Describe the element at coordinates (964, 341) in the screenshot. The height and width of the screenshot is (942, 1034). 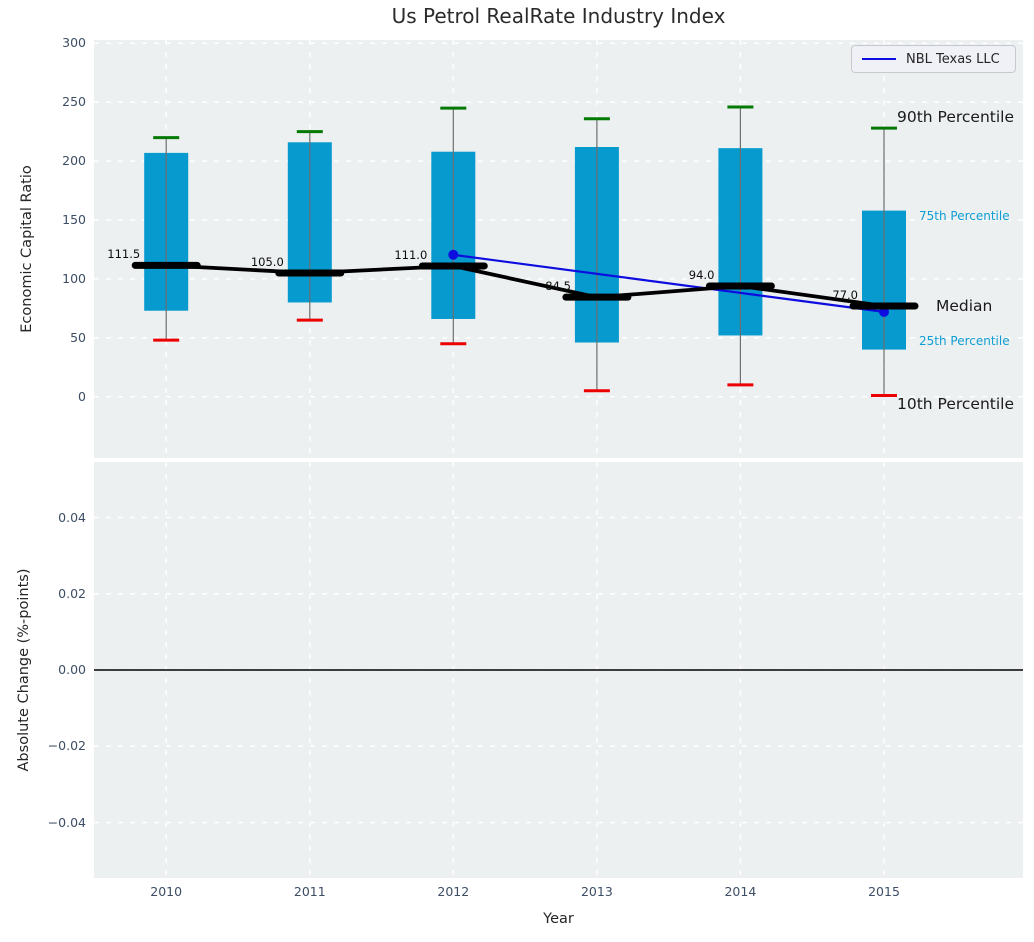
I see `annotation-25th-percentile: 25th Percentile` at that location.